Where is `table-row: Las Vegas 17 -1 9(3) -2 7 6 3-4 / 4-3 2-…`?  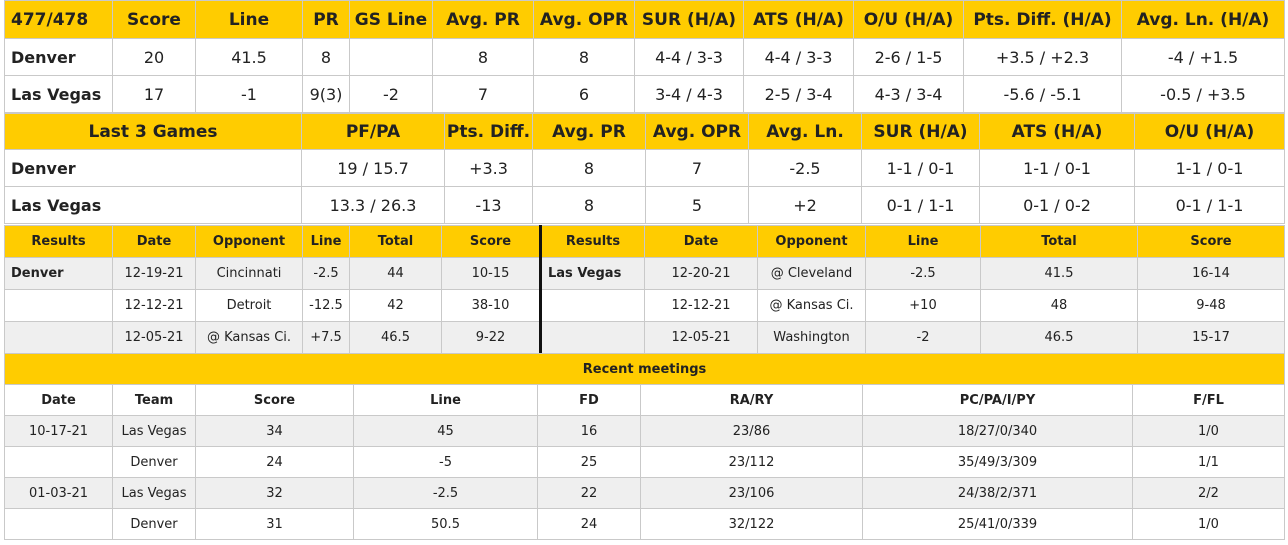 table-row: Las Vegas 17 -1 9(3) -2 7 6 3-4 / 4-3 2-… is located at coordinates (644, 94).